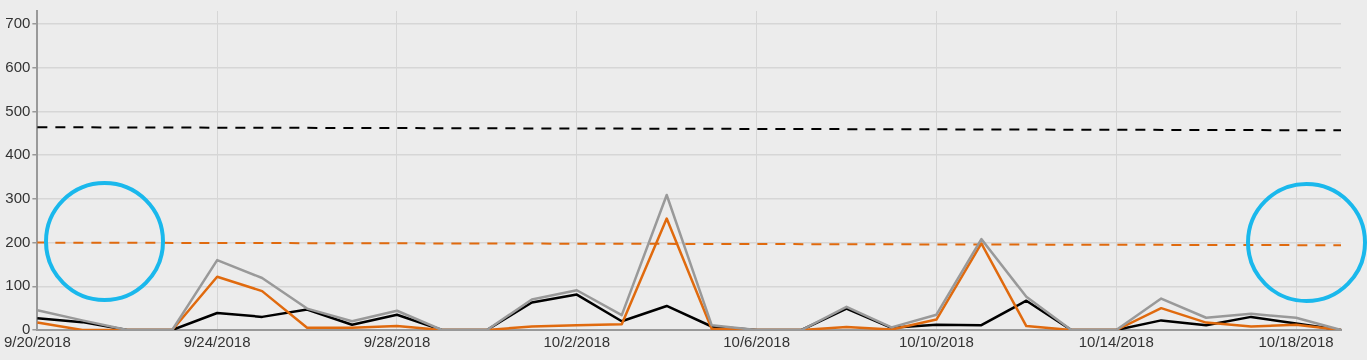  What do you see at coordinates (756, 342) in the screenshot?
I see `x-tick-label: 10/6/2018` at bounding box center [756, 342].